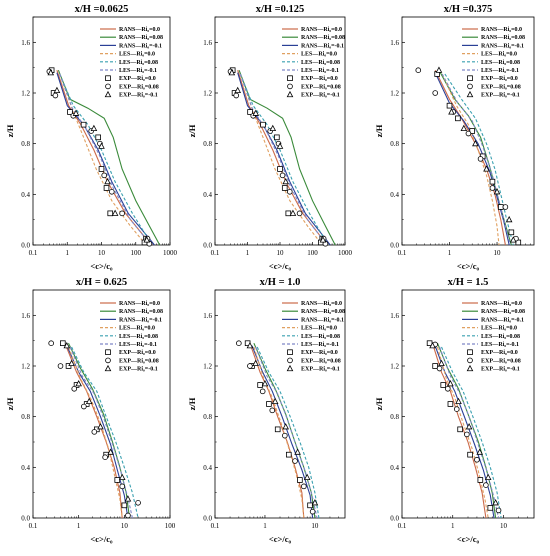 The image size is (550, 556). What do you see at coordinates (321, 30) in the screenshot?
I see `legend-label: RANS—Ri₀=0.0` at bounding box center [321, 30].